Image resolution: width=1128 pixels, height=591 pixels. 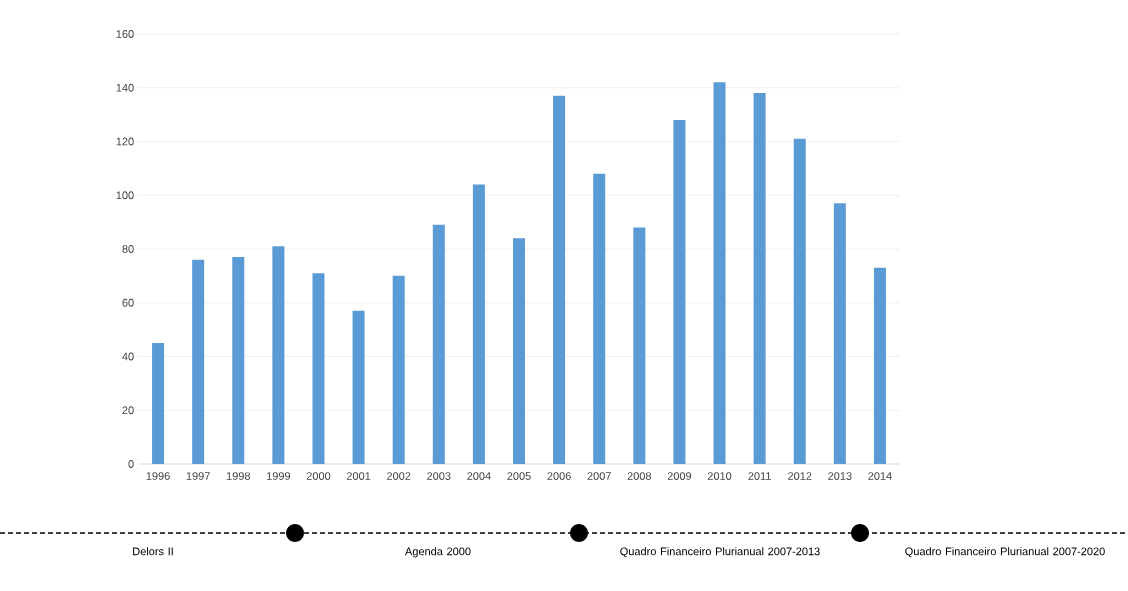 What do you see at coordinates (479, 476) in the screenshot?
I see `x-tick-label: 2004` at bounding box center [479, 476].